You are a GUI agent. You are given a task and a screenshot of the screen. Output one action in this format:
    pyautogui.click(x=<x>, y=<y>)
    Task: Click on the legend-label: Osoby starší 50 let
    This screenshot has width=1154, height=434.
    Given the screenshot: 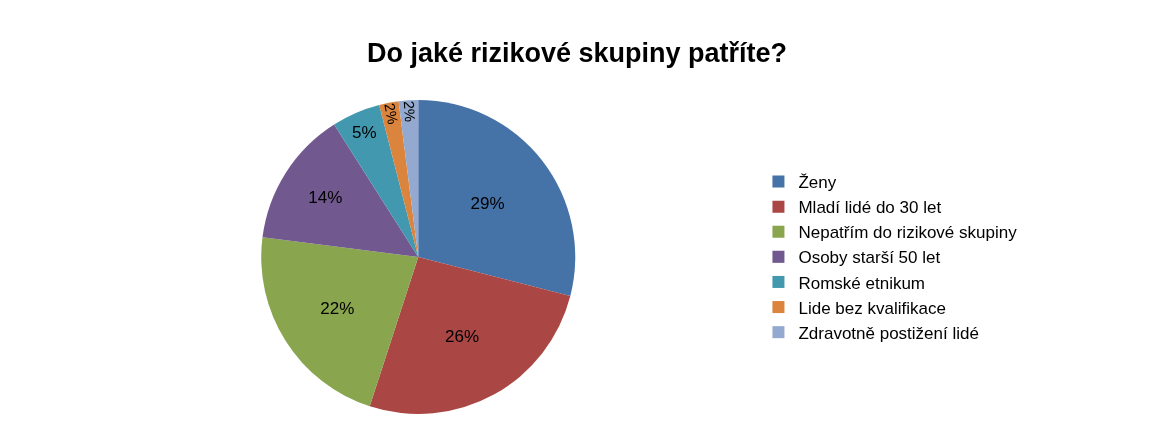 What is the action you would take?
    pyautogui.click(x=869, y=258)
    